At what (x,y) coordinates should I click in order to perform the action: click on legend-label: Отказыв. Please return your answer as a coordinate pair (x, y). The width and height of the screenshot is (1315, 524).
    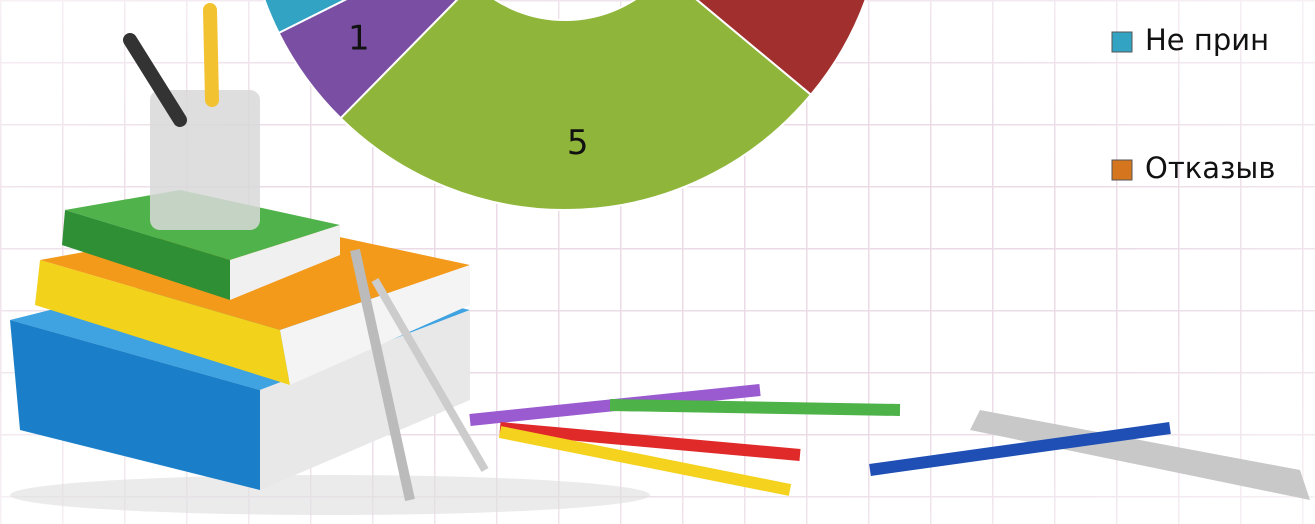
    Looking at the image, I should click on (1210, 168).